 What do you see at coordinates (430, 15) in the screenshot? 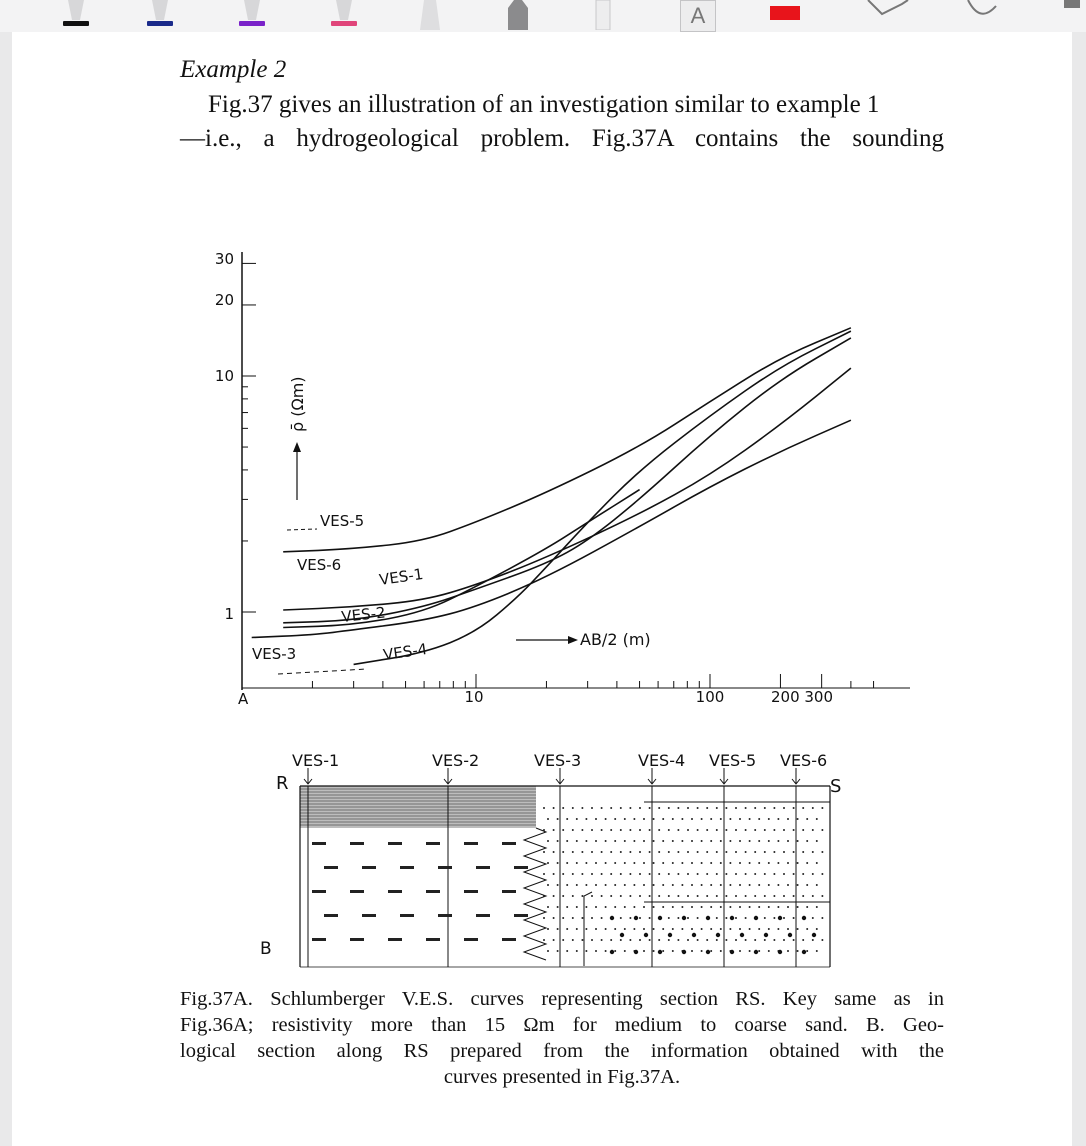
I see `pencil-tool` at bounding box center [430, 15].